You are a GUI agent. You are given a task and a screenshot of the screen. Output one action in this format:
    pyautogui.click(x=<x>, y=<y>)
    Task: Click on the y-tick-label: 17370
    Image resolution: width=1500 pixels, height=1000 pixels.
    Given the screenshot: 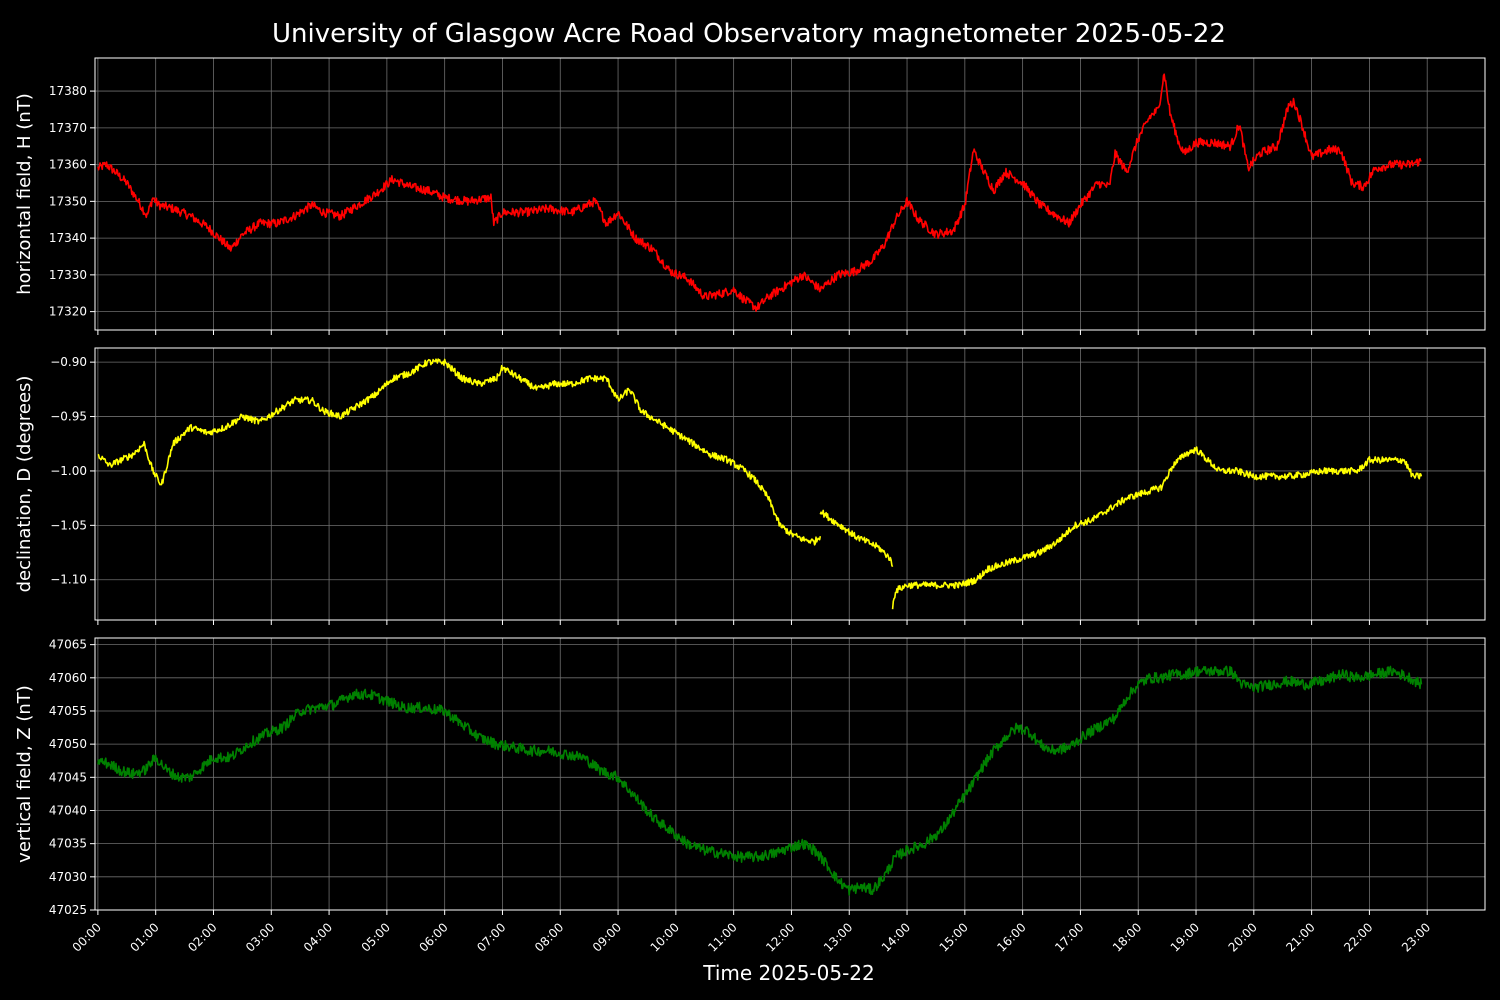 What is the action you would take?
    pyautogui.click(x=68, y=128)
    